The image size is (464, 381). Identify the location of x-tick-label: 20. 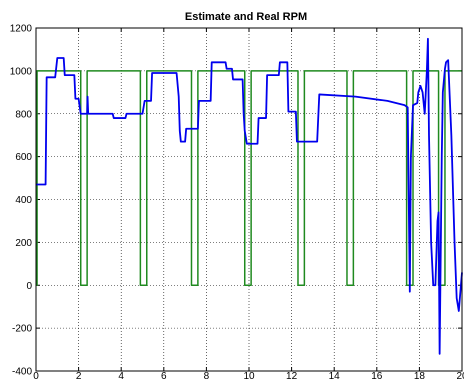
(460, 376).